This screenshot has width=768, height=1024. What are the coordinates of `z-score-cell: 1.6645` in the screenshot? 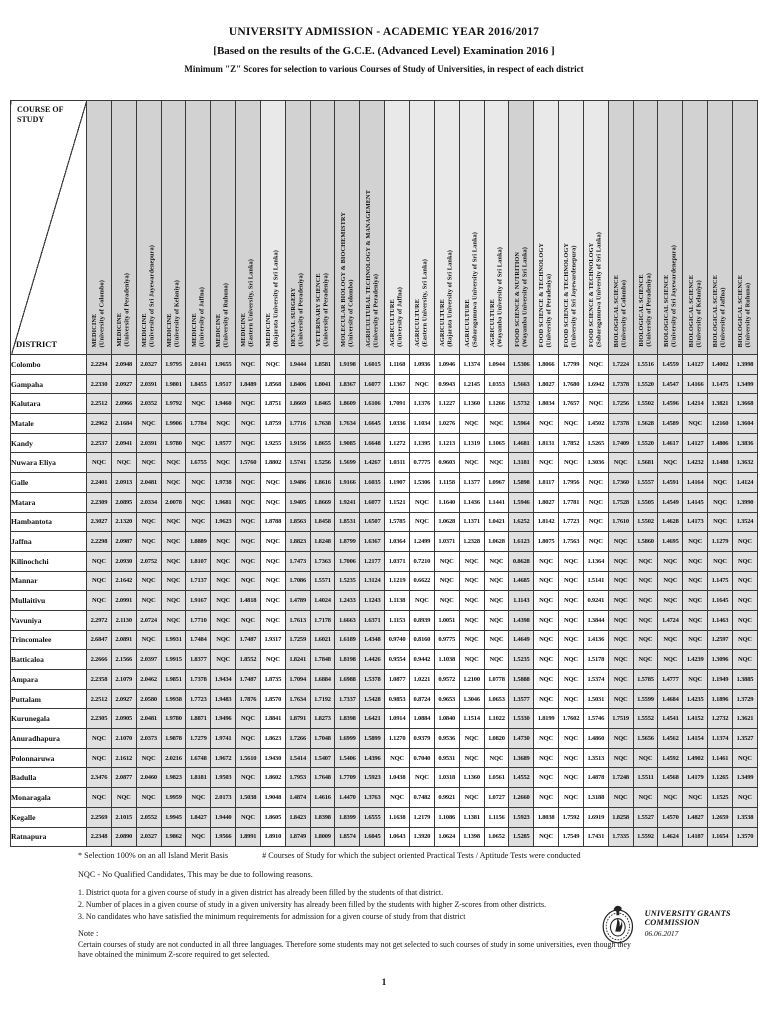 It's located at (372, 423).